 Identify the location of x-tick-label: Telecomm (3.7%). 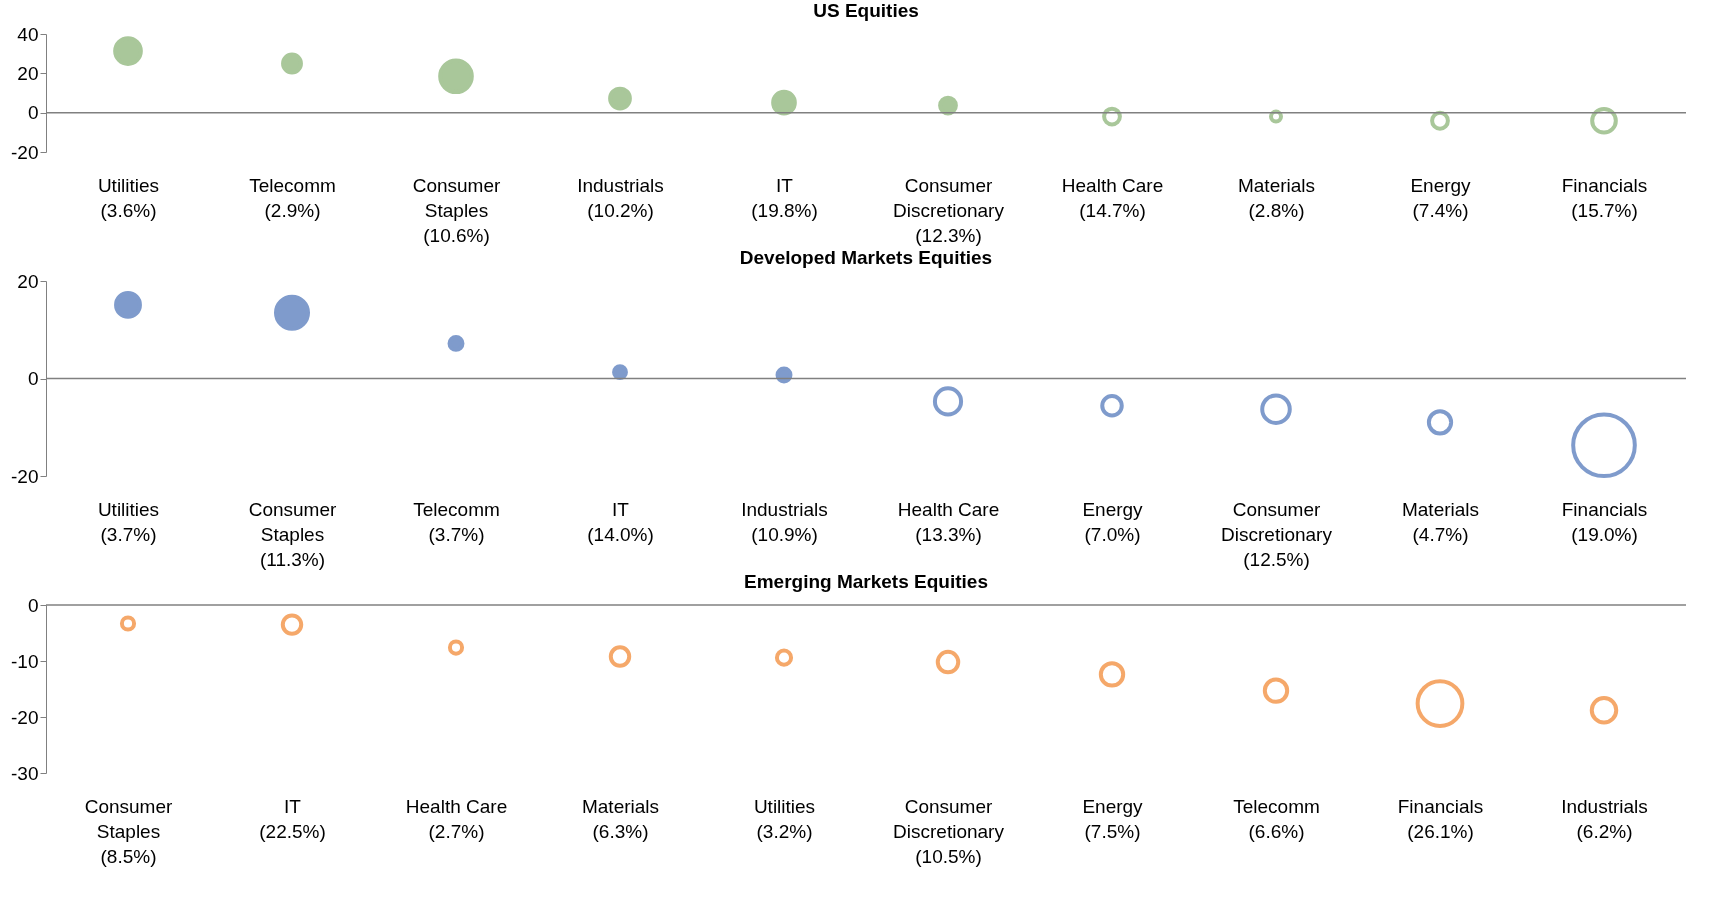
(456, 521).